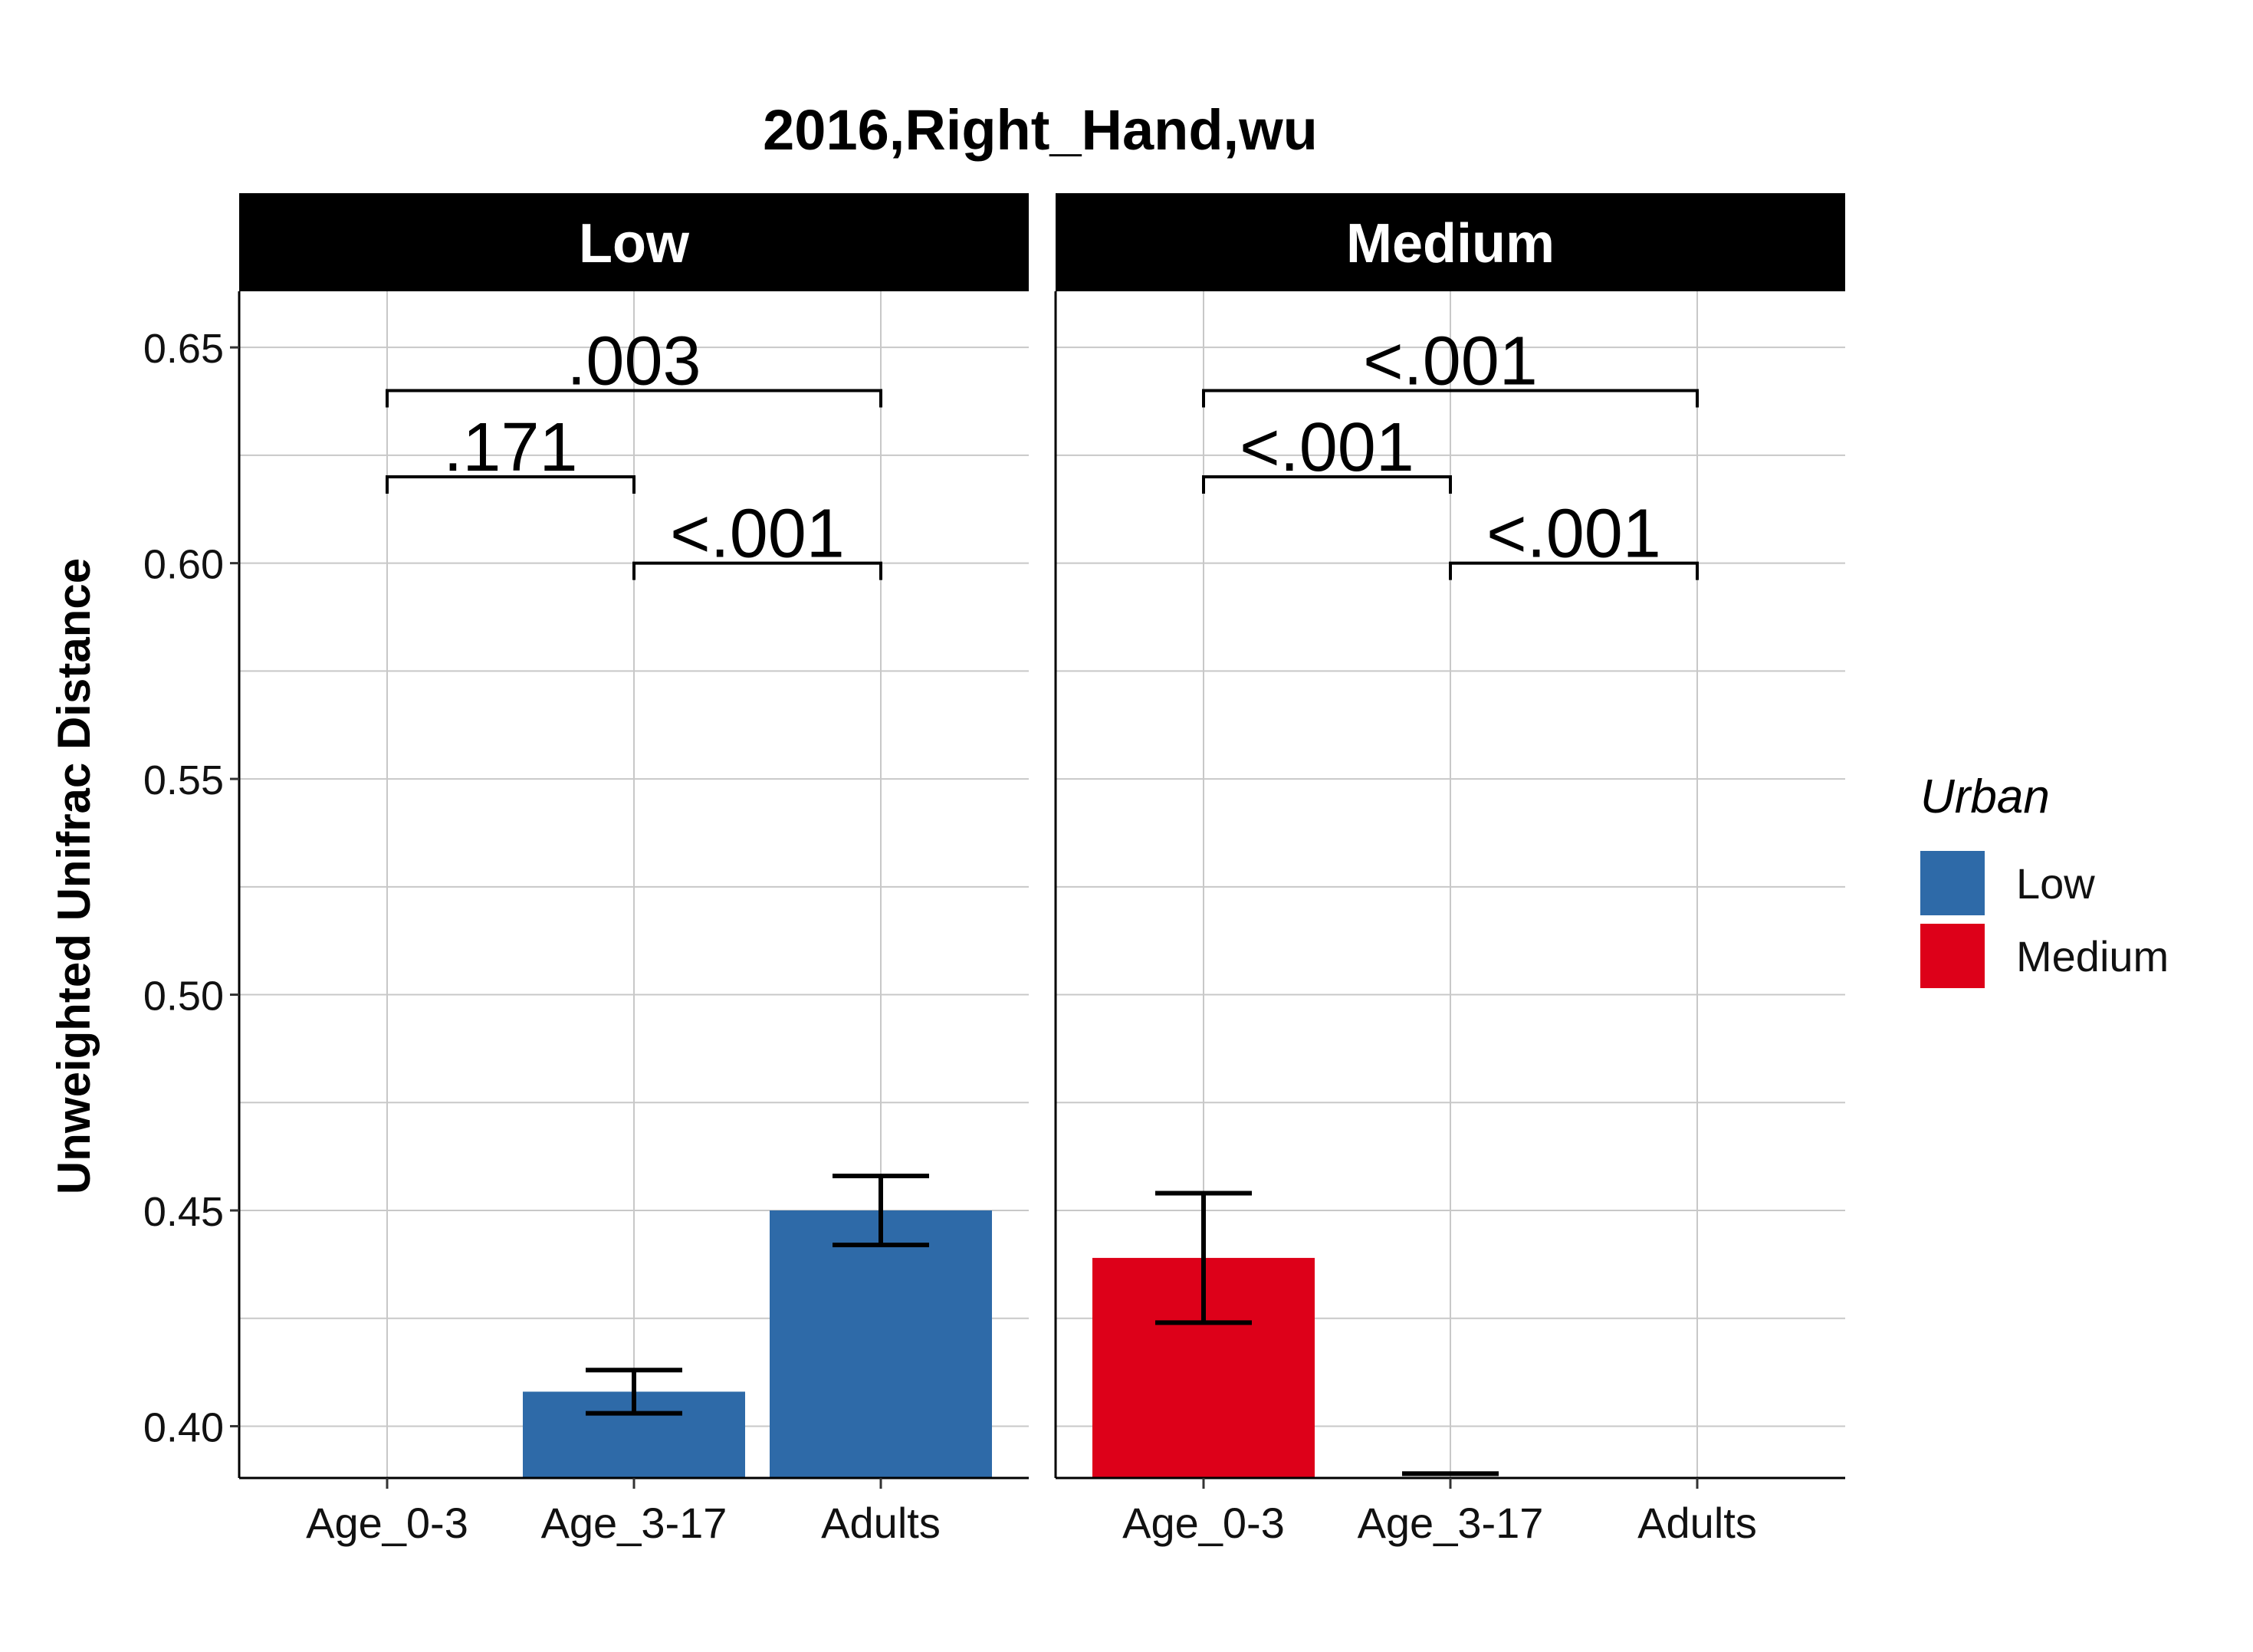  Describe the element at coordinates (183, 997) in the screenshot. I see `y-tick-label: 0.50` at that location.